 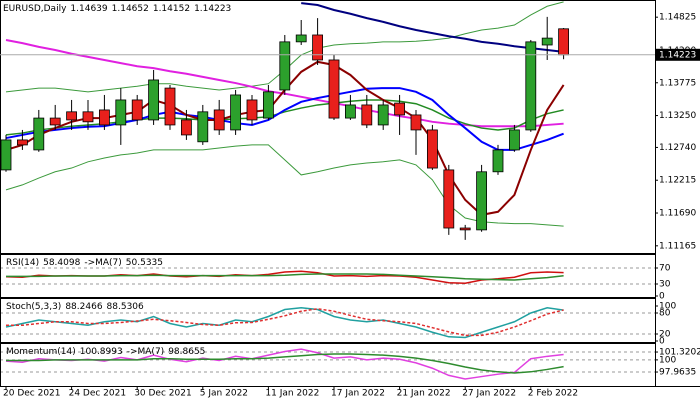 What do you see at coordinates (489, 394) in the screenshot?
I see `x-tick-label: 27 Jan 2022` at bounding box center [489, 394].